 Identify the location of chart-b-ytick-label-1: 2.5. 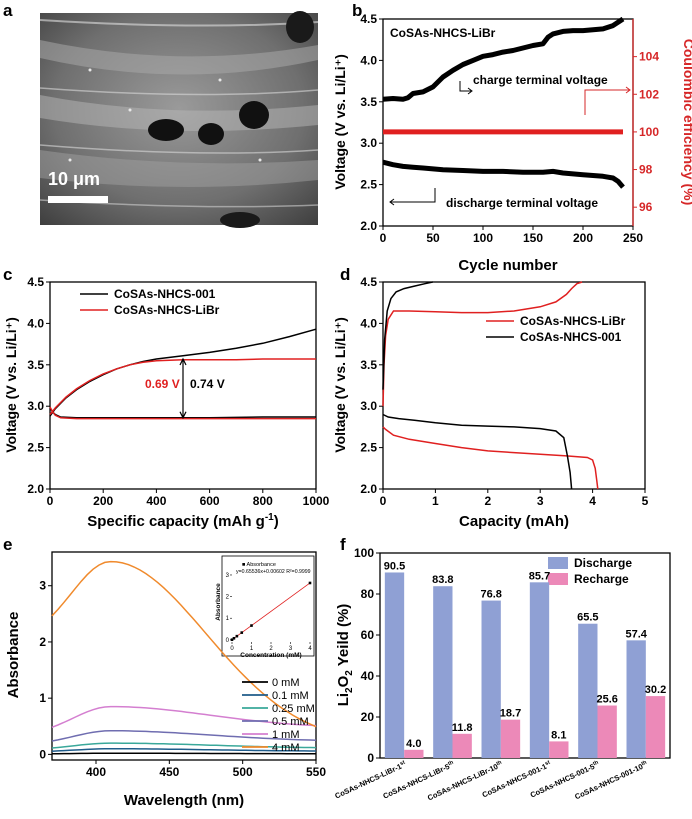
(368, 185).